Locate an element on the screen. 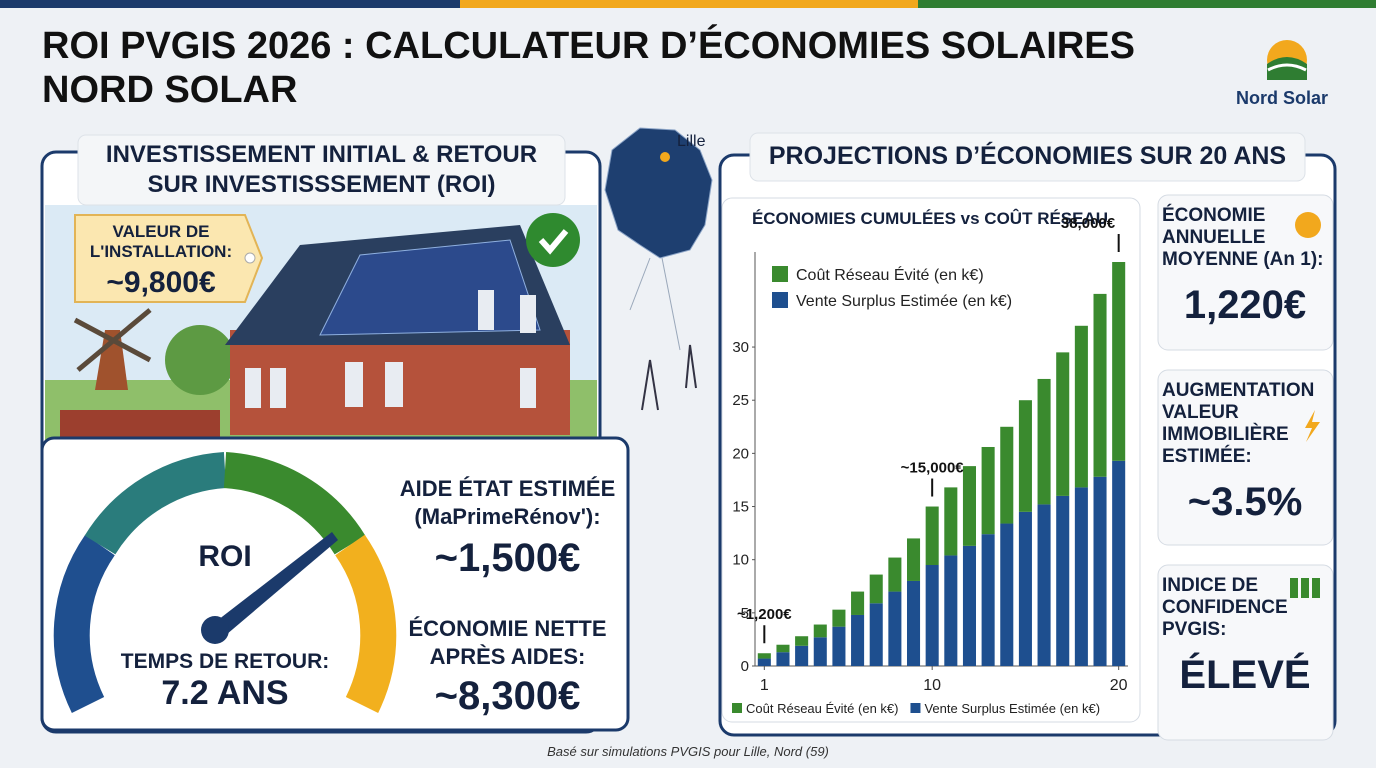 The height and width of the screenshot is (768, 1376). title-line: SUR INVESTISSSEMENT (ROI) is located at coordinates (321, 184).